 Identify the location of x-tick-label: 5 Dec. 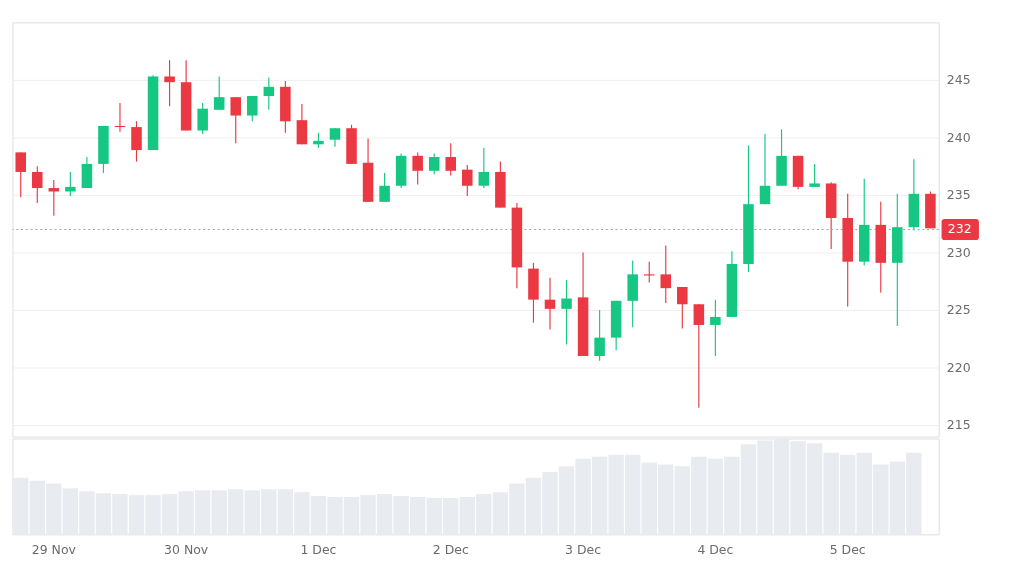
(847, 550).